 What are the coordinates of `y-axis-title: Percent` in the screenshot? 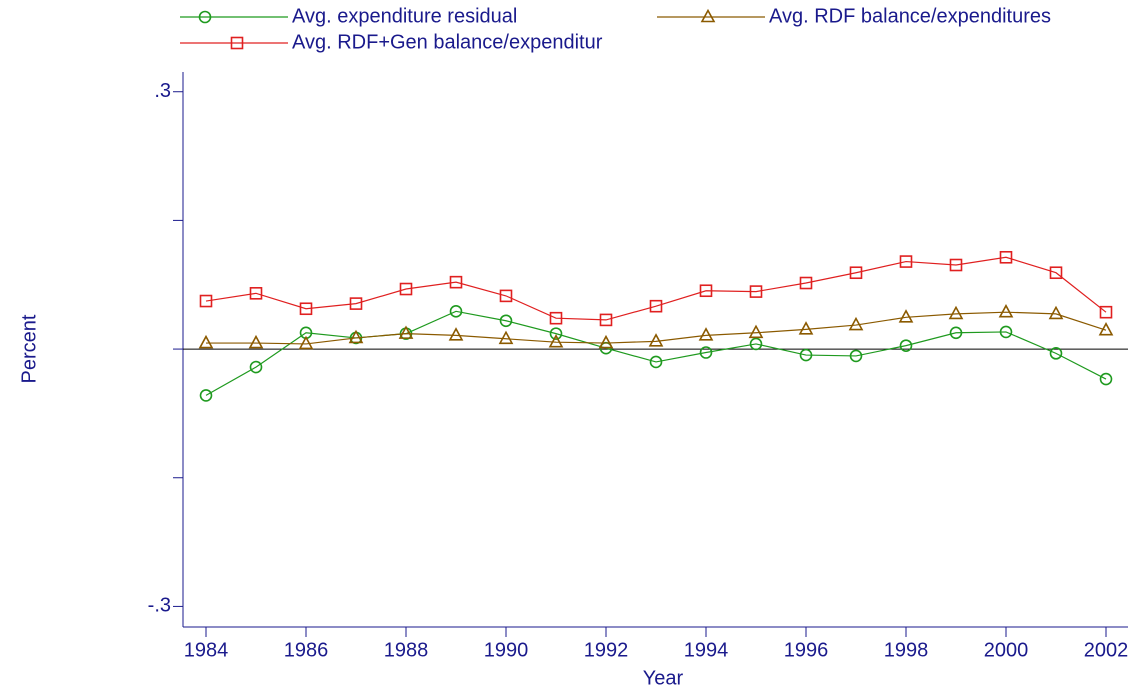 It's located at (29, 348).